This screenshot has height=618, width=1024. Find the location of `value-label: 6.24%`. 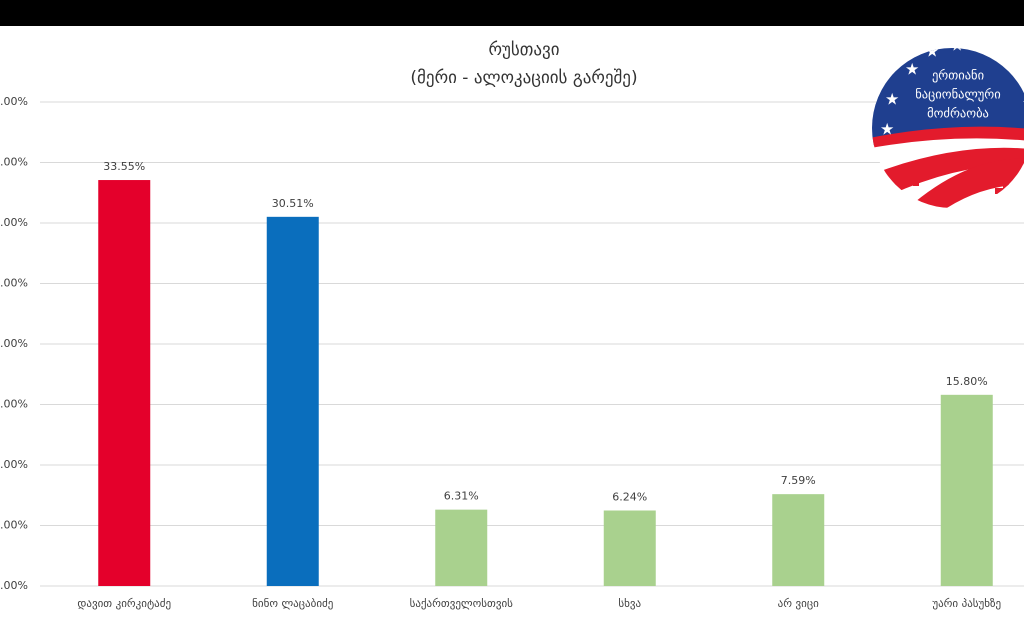

value-label: 6.24% is located at coordinates (629, 496).